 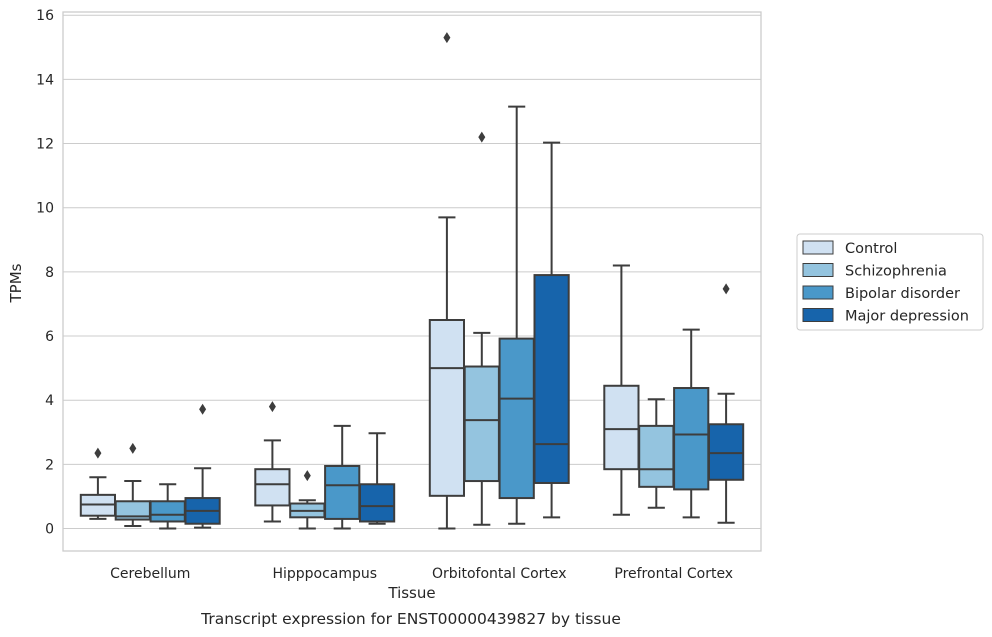 What do you see at coordinates (45, 145) in the screenshot?
I see `y-tick-label: 12` at bounding box center [45, 145].